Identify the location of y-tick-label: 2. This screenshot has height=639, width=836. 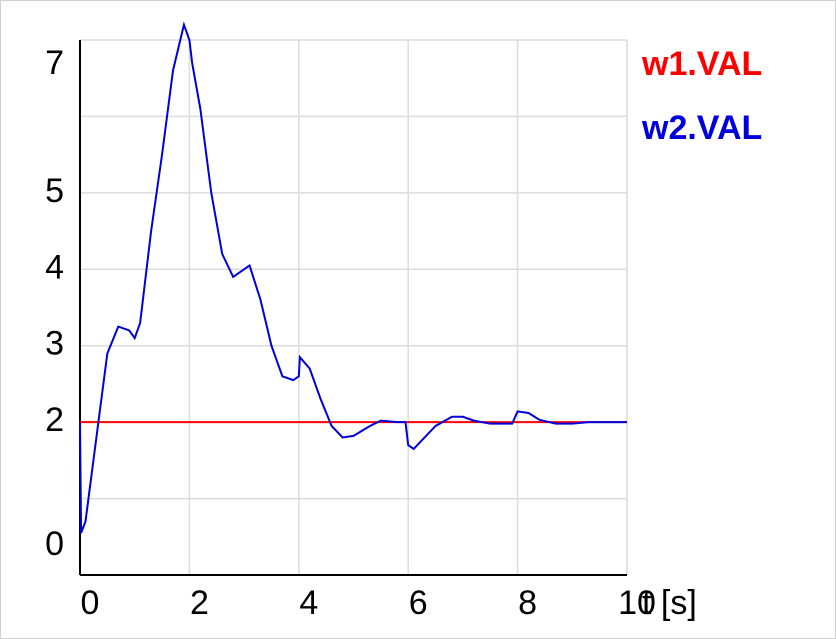
(54, 420).